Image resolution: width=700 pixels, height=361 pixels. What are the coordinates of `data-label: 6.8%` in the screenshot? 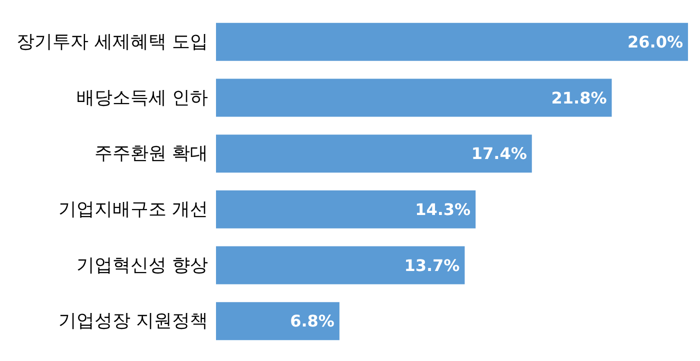 It's located at (312, 321).